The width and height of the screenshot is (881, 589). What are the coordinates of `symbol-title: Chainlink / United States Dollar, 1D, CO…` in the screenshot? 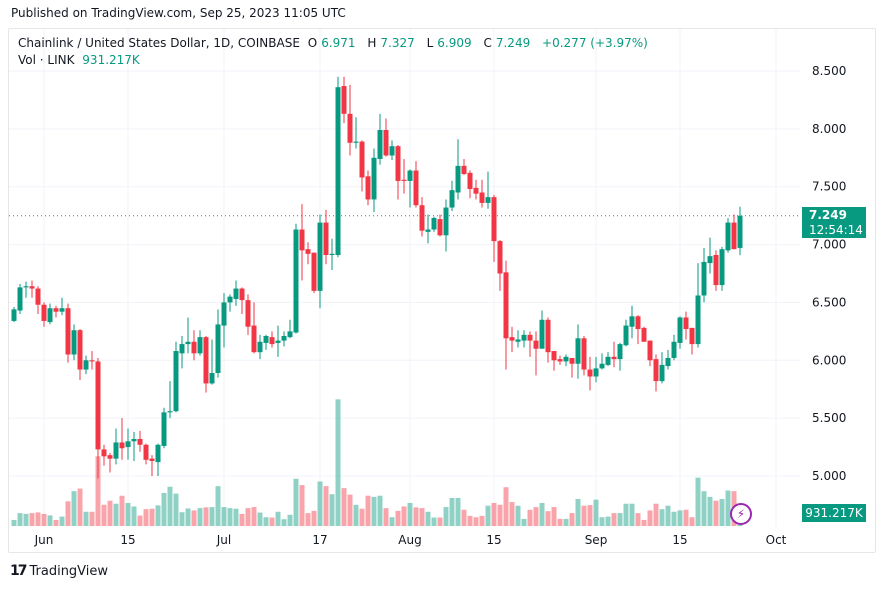 It's located at (159, 43).